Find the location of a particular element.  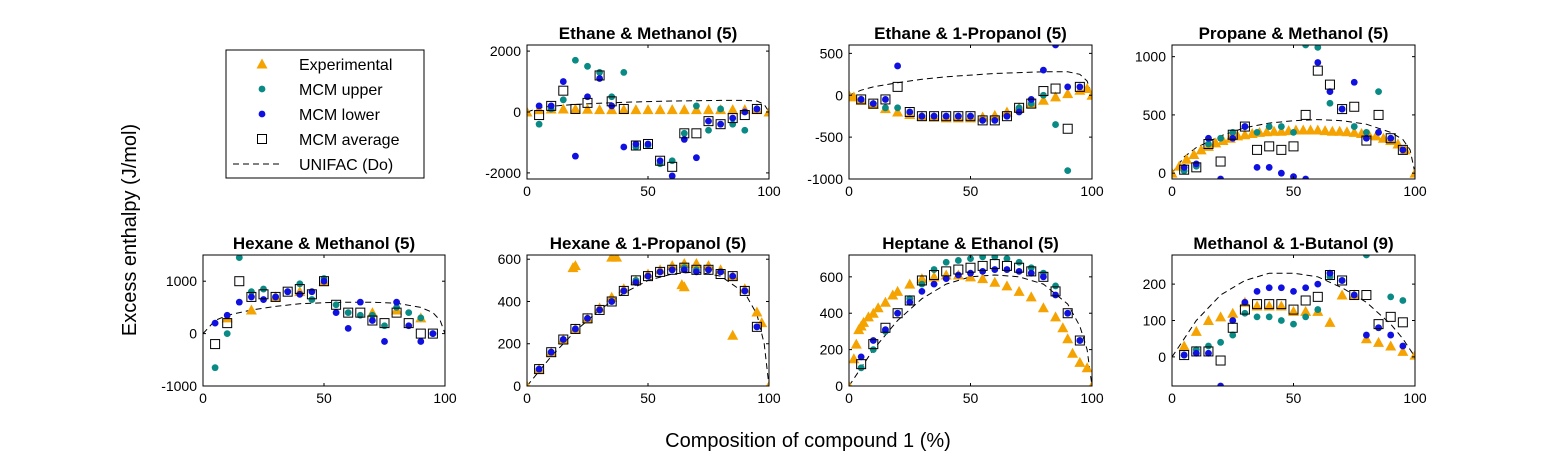

y-tick-label: 1000 is located at coordinates (181, 281).